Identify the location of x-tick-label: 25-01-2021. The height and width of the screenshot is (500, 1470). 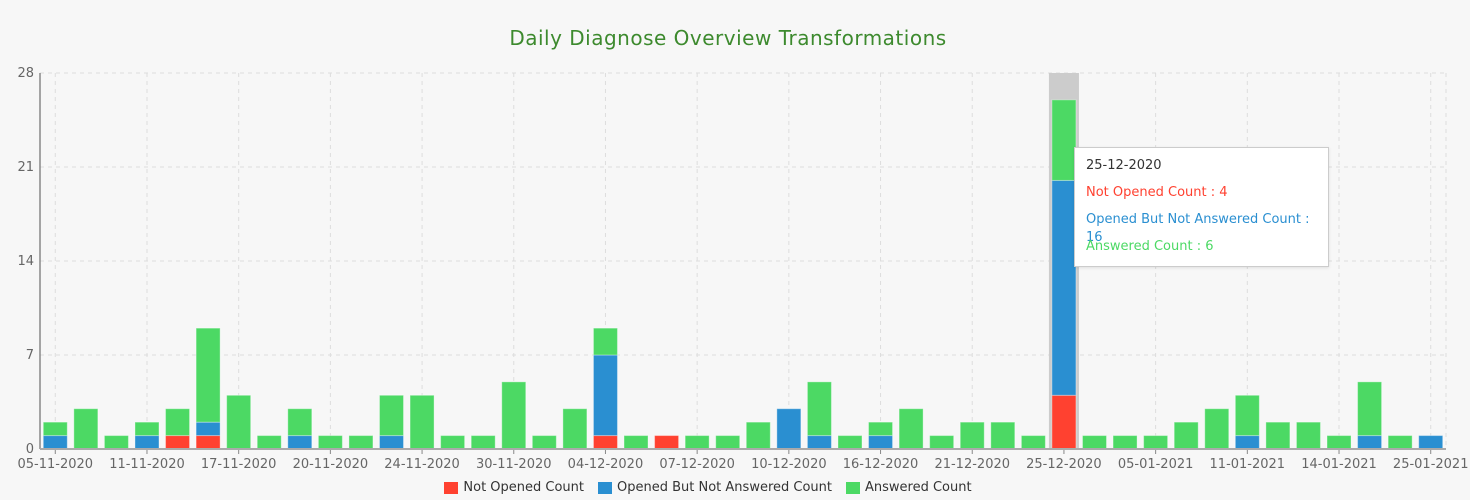
(1431, 464).